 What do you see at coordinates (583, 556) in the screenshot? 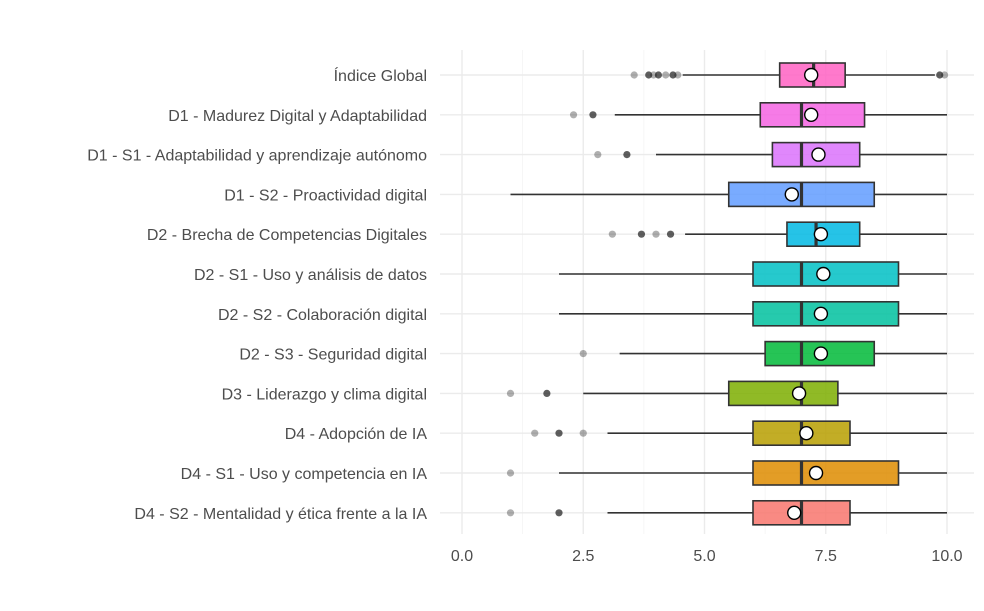
I see `x-tick-label: 2.5` at bounding box center [583, 556].